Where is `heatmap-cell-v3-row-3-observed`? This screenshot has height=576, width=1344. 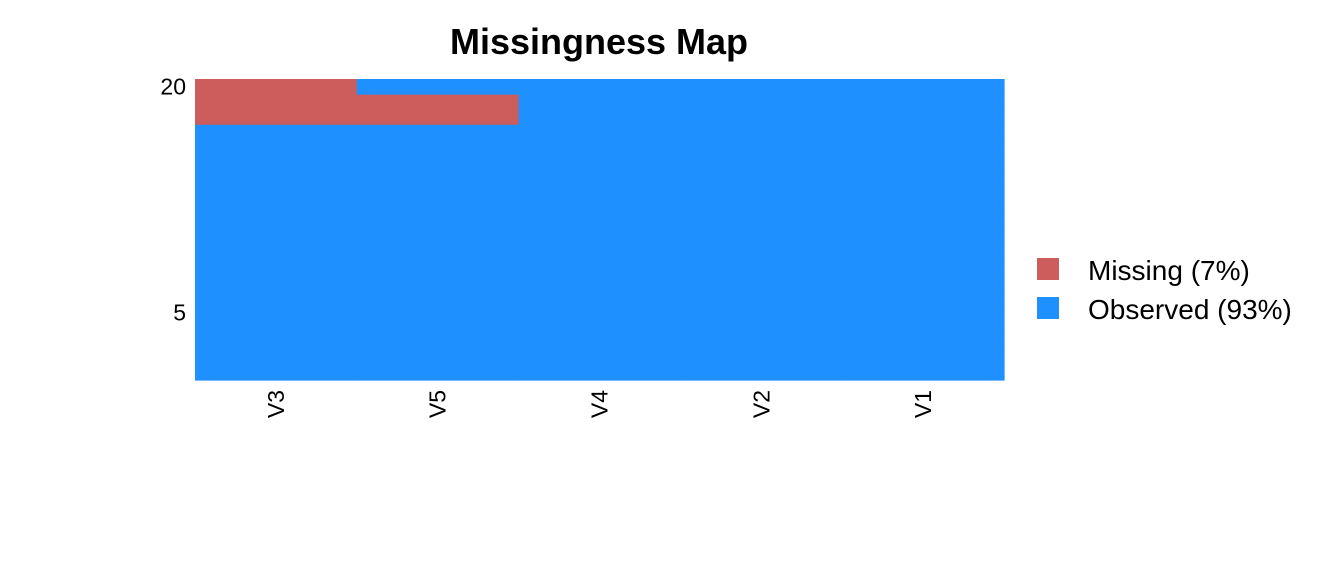 heatmap-cell-v3-row-3-observed is located at coordinates (276, 342).